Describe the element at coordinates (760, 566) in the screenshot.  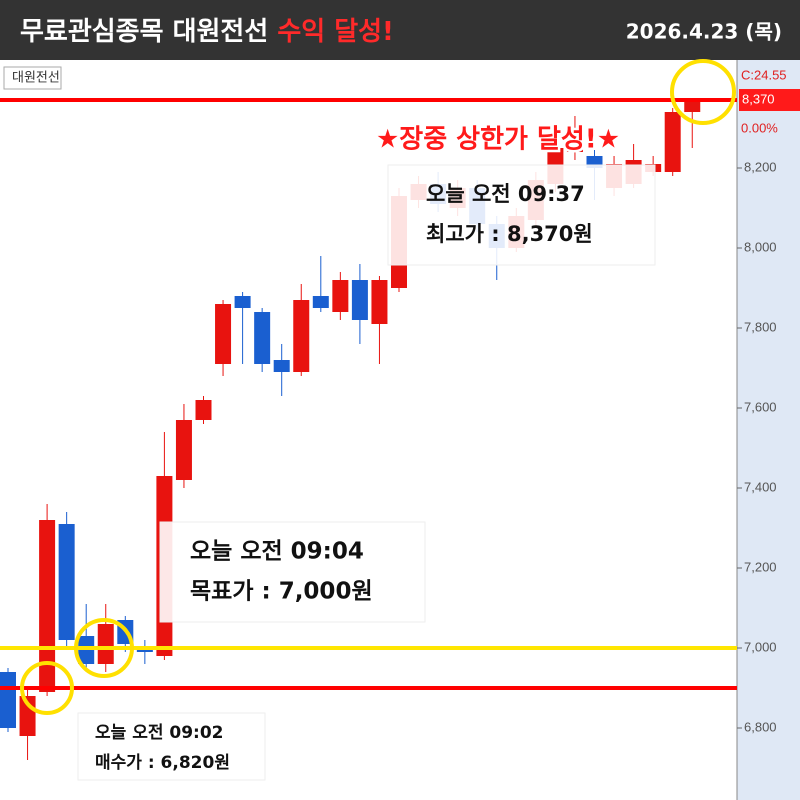
I see `y-tick-label: 7,200` at that location.